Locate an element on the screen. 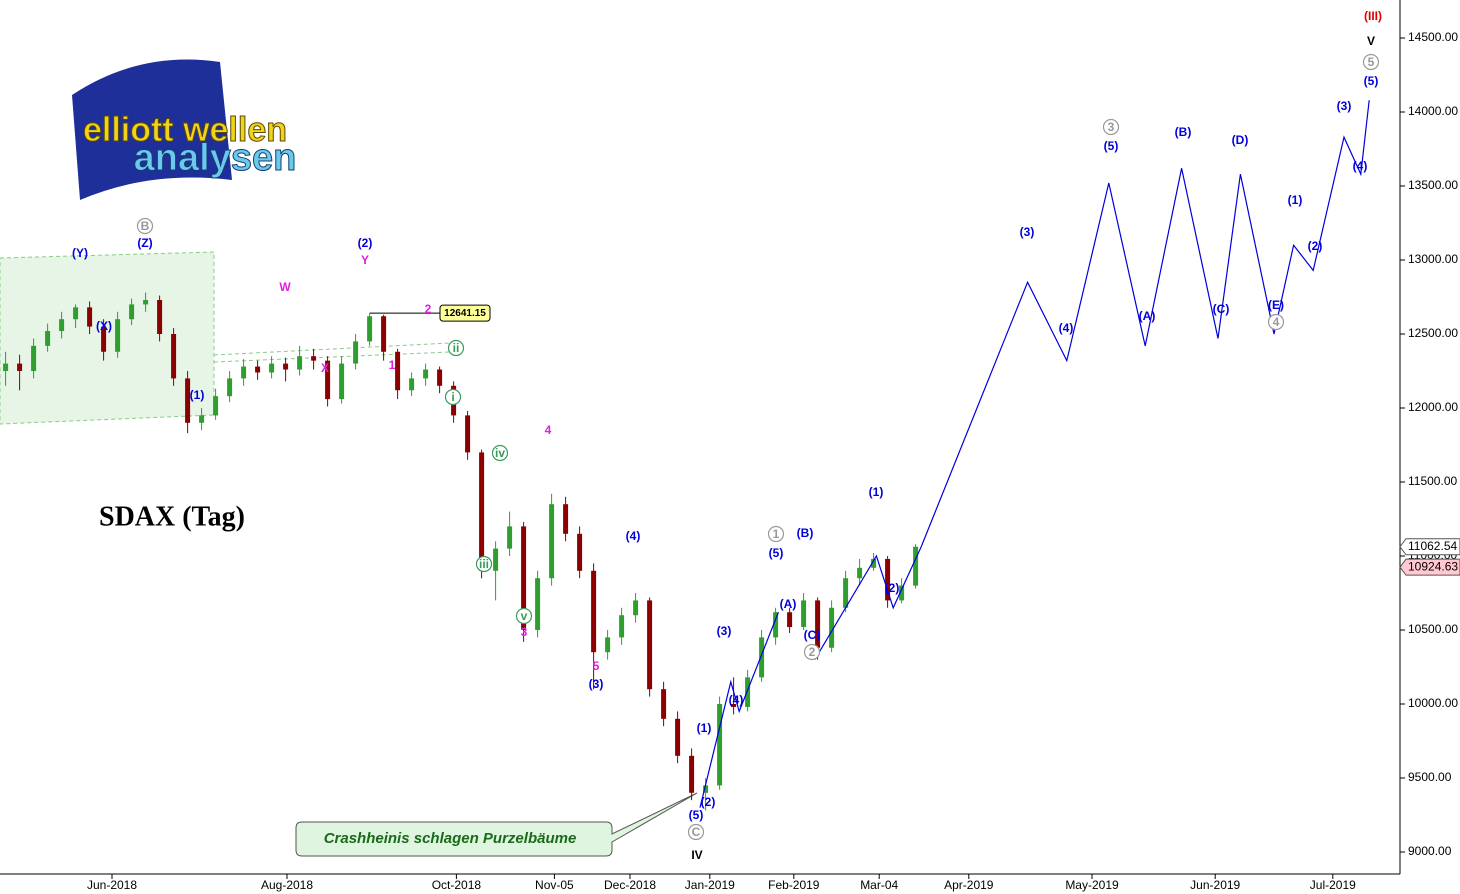 The image size is (1460, 894). wave-label: W is located at coordinates (285, 287).